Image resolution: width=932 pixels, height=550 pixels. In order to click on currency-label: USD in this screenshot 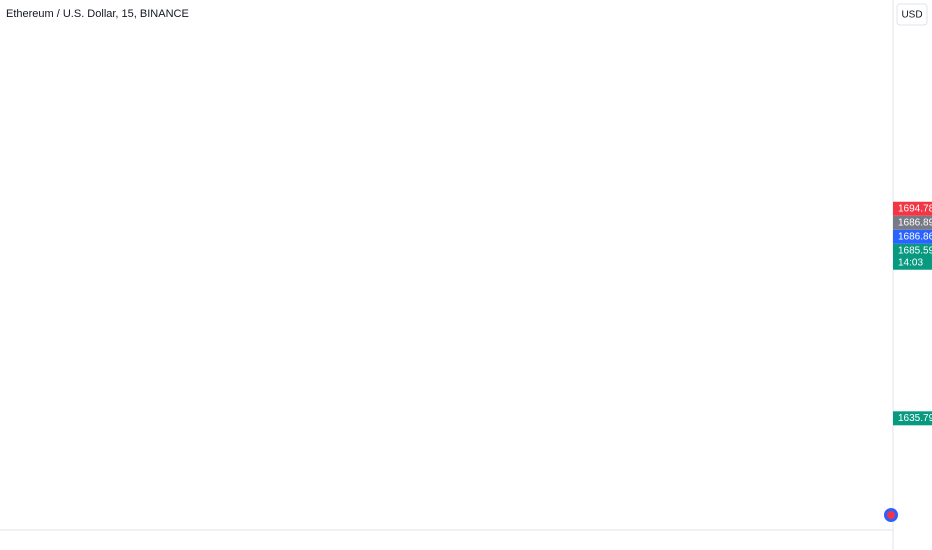, I will do `click(911, 15)`.